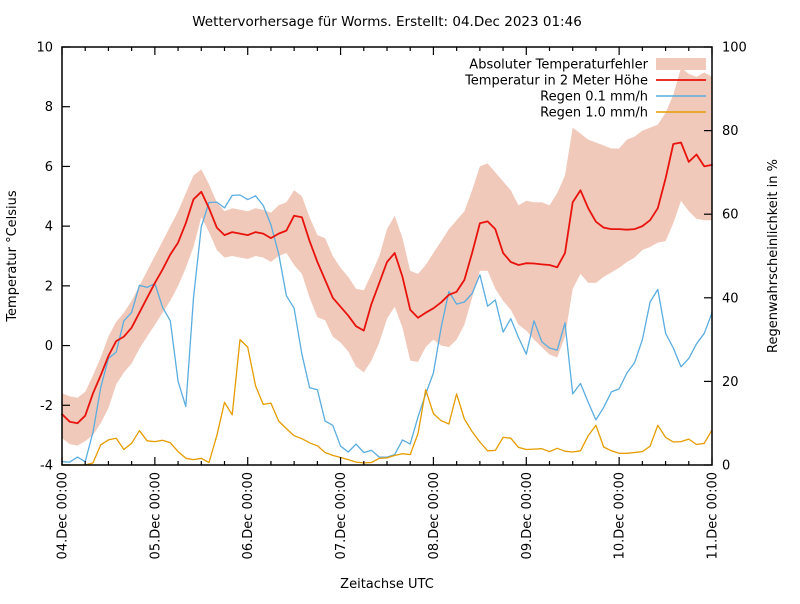 The width and height of the screenshot is (800, 604). Describe the element at coordinates (49, 107) in the screenshot. I see `y-left-tick-label: 8` at that location.